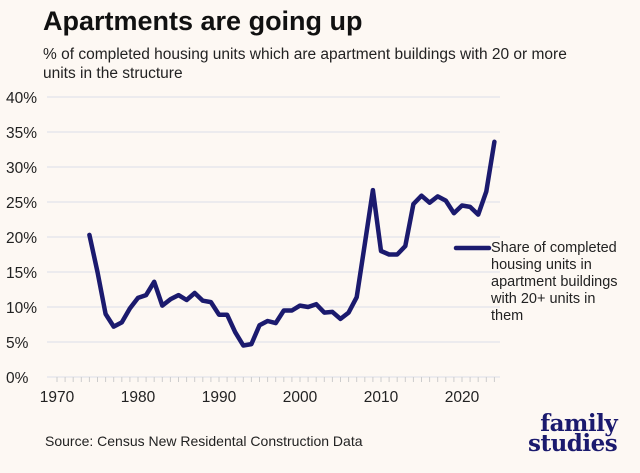 The image size is (640, 473). What do you see at coordinates (21, 273) in the screenshot?
I see `y-tick-label: 15%` at bounding box center [21, 273].